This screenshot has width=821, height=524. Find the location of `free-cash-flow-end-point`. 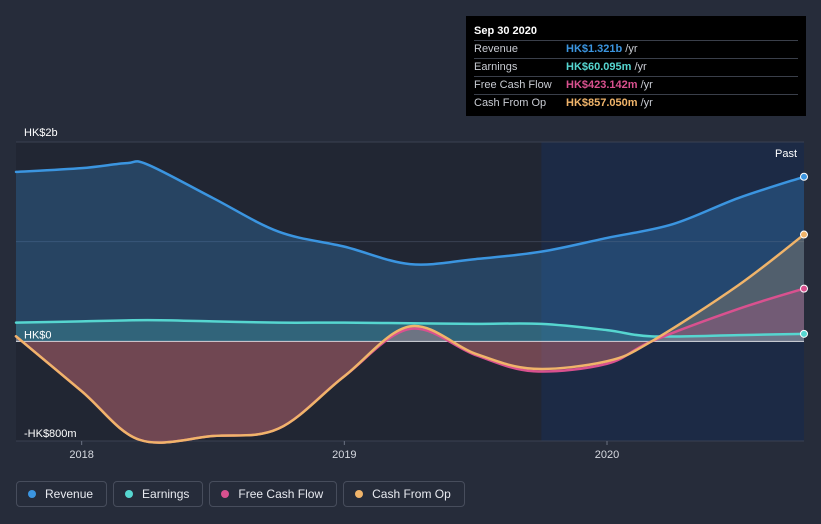

free-cash-flow-end-point is located at coordinates (804, 288).